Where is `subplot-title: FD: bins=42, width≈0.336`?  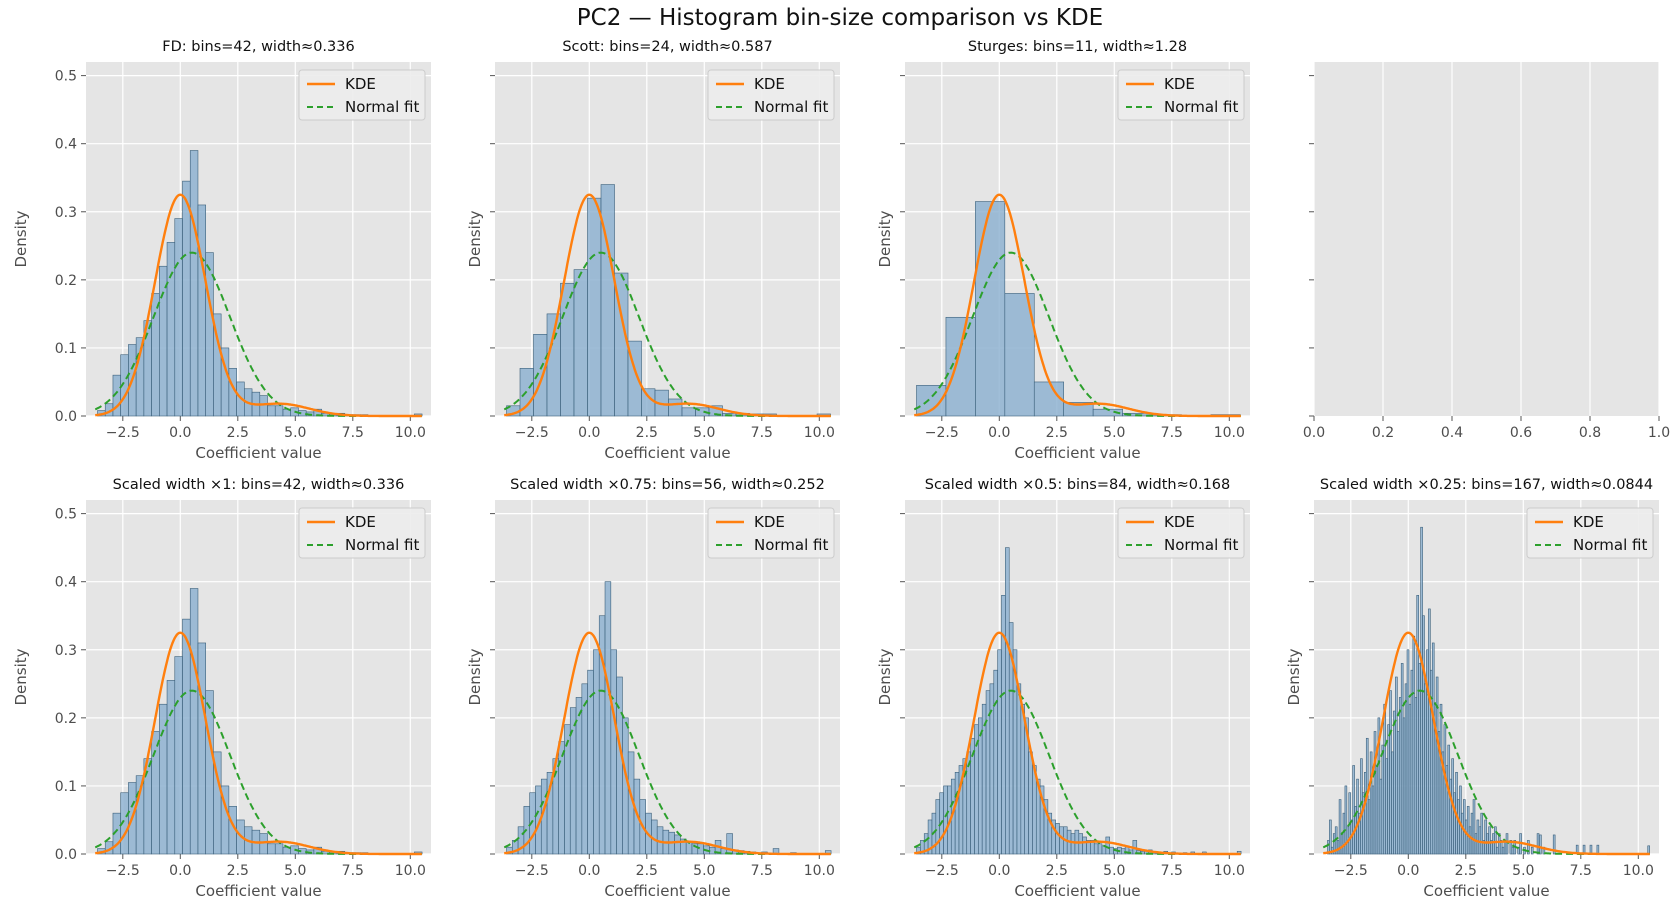 subplot-title: FD: bins=42, width≈0.336 is located at coordinates (258, 47).